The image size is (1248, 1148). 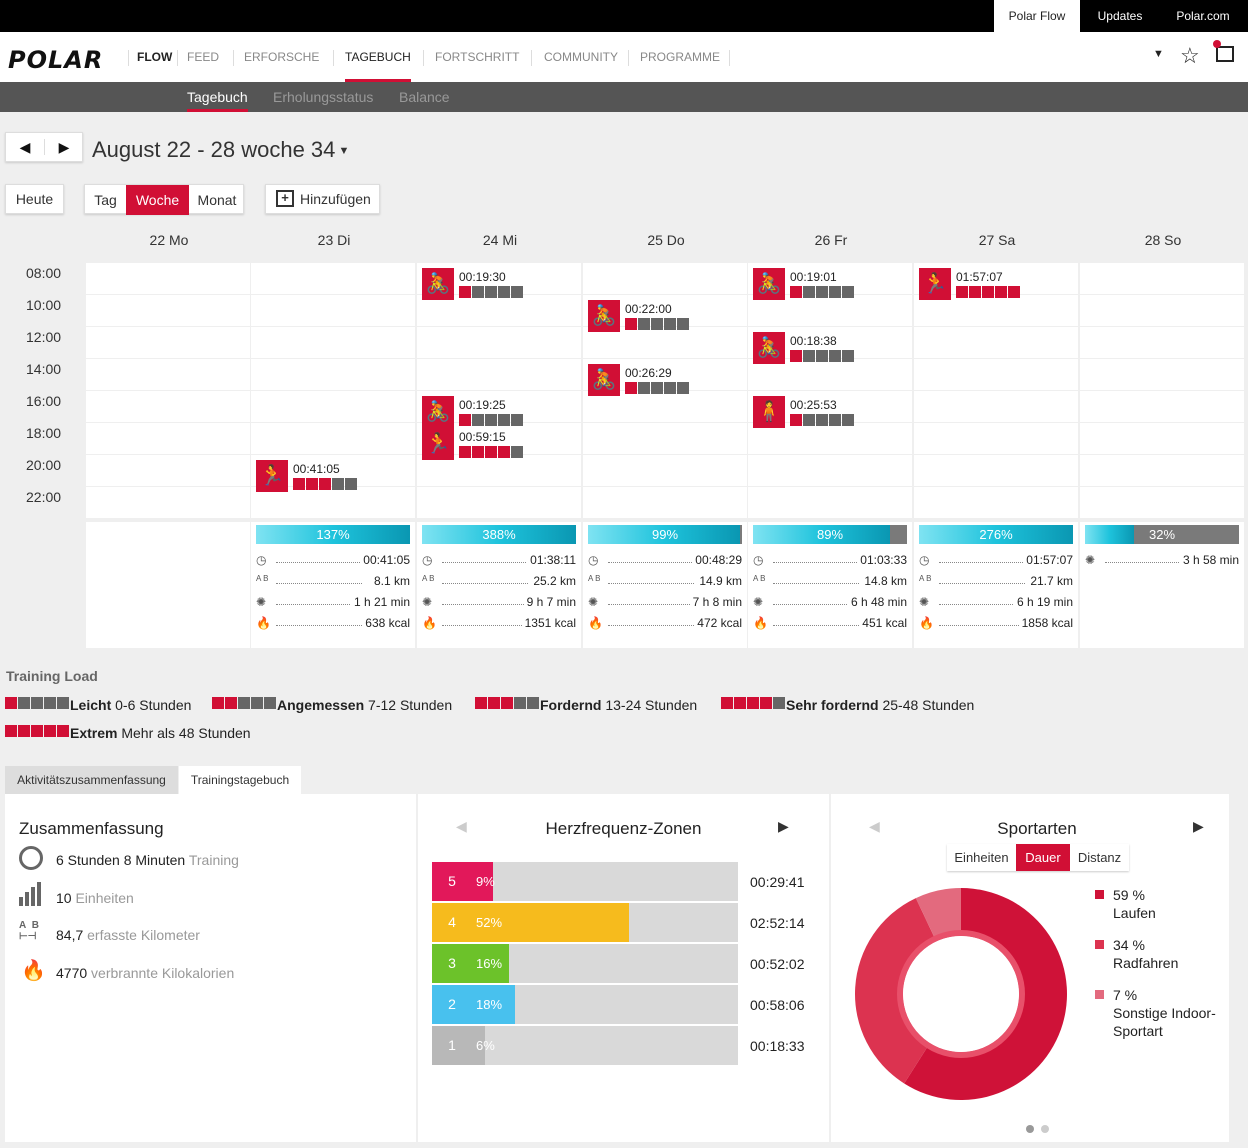 I want to click on top-link-polar-flow: Polar Flow, so click(x=1037, y=16).